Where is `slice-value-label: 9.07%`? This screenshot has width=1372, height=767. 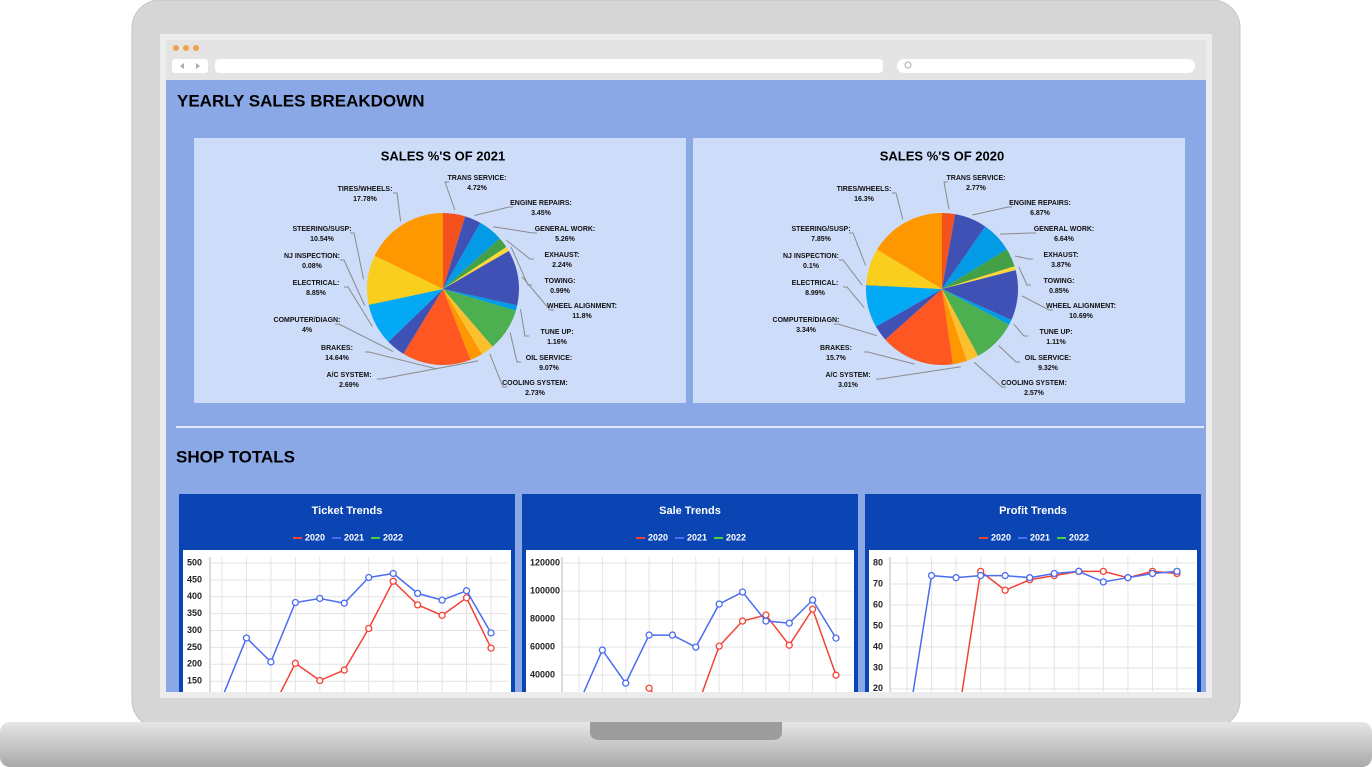
slice-value-label: 9.07% is located at coordinates (549, 368).